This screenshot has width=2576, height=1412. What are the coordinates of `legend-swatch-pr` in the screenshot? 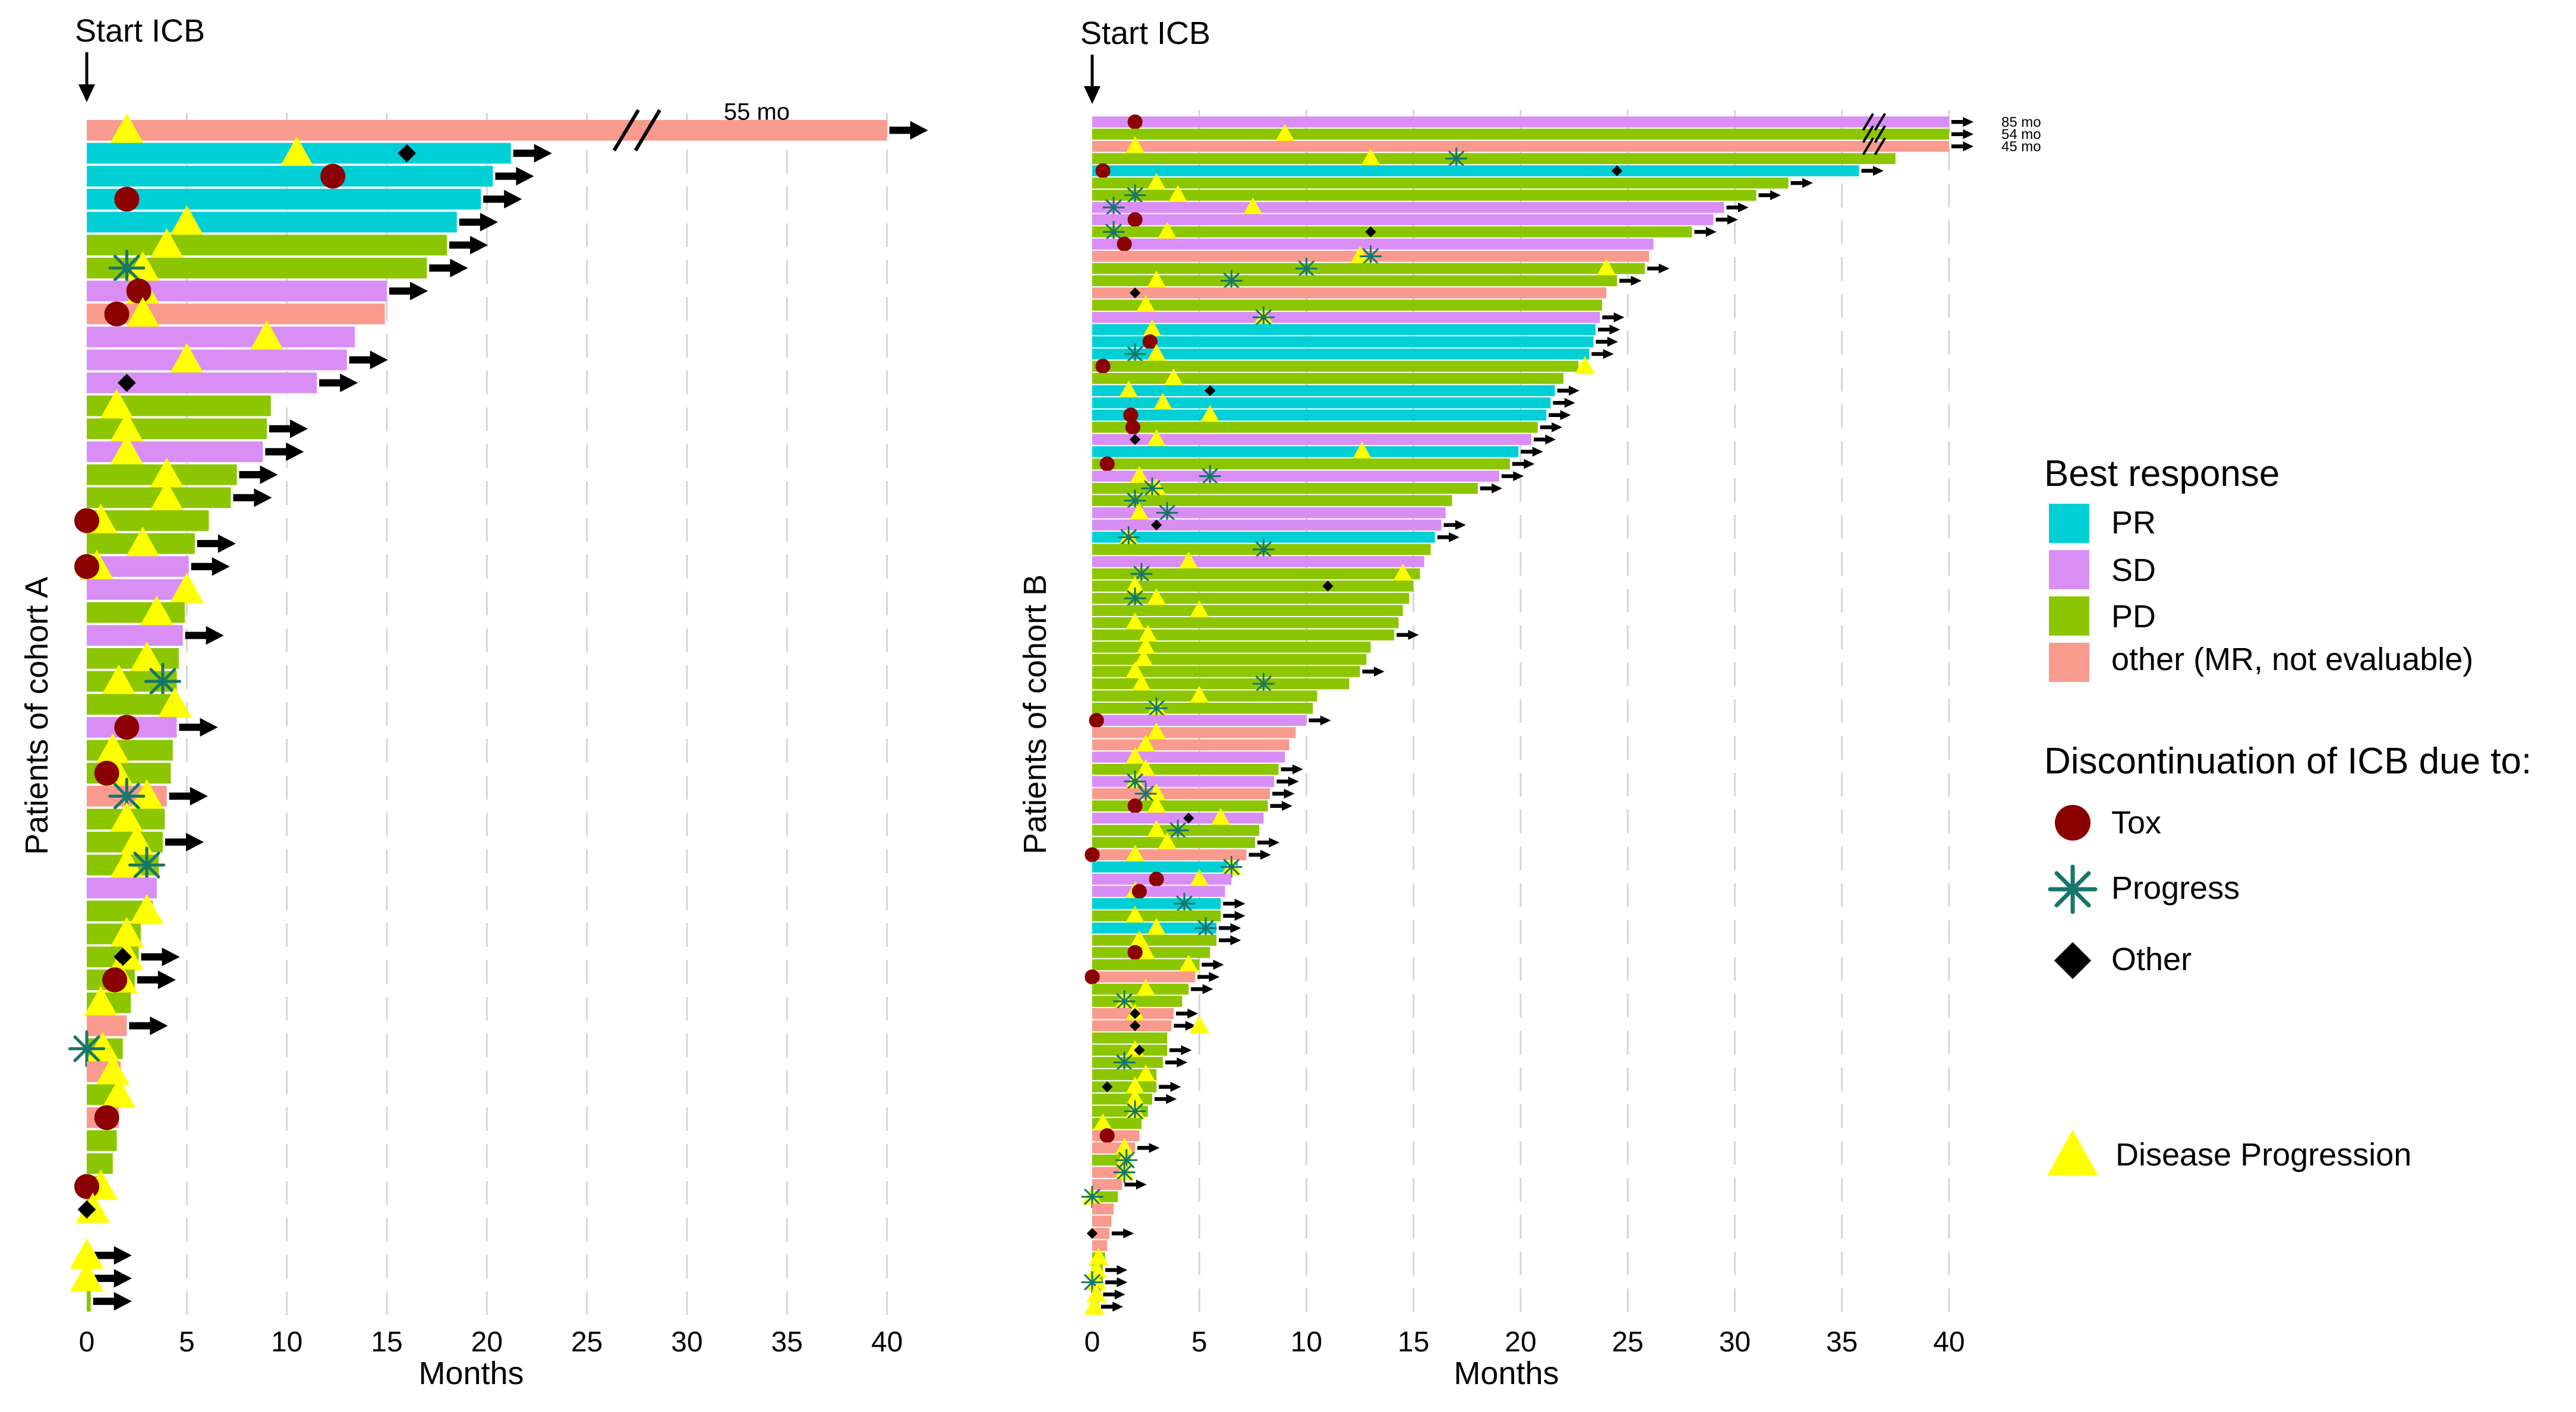 It's located at (2069, 523).